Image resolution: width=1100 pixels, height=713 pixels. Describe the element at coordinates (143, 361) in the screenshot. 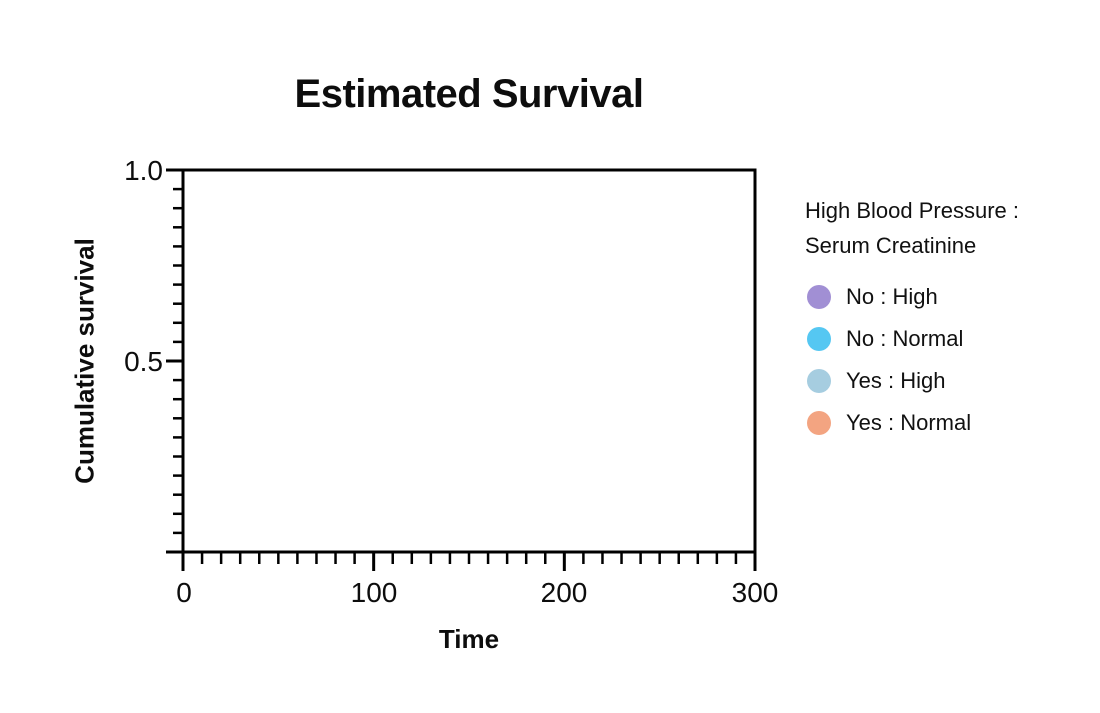

I see `y-tick-label-0.5: 0.5` at that location.